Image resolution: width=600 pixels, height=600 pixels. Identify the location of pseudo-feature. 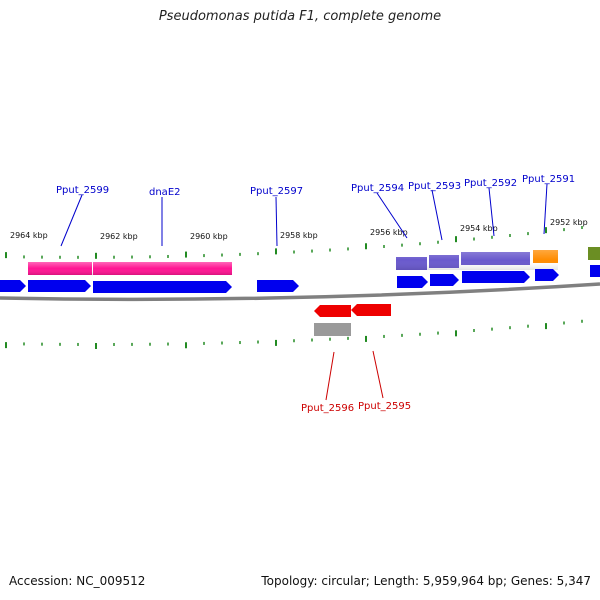
(332, 329).